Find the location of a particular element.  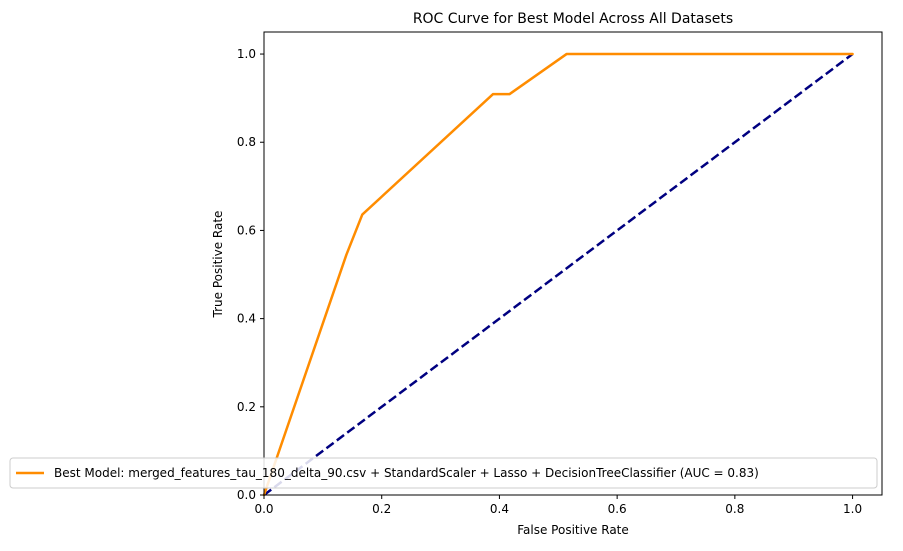

y-tick-label: 0.4 is located at coordinates (246, 319).